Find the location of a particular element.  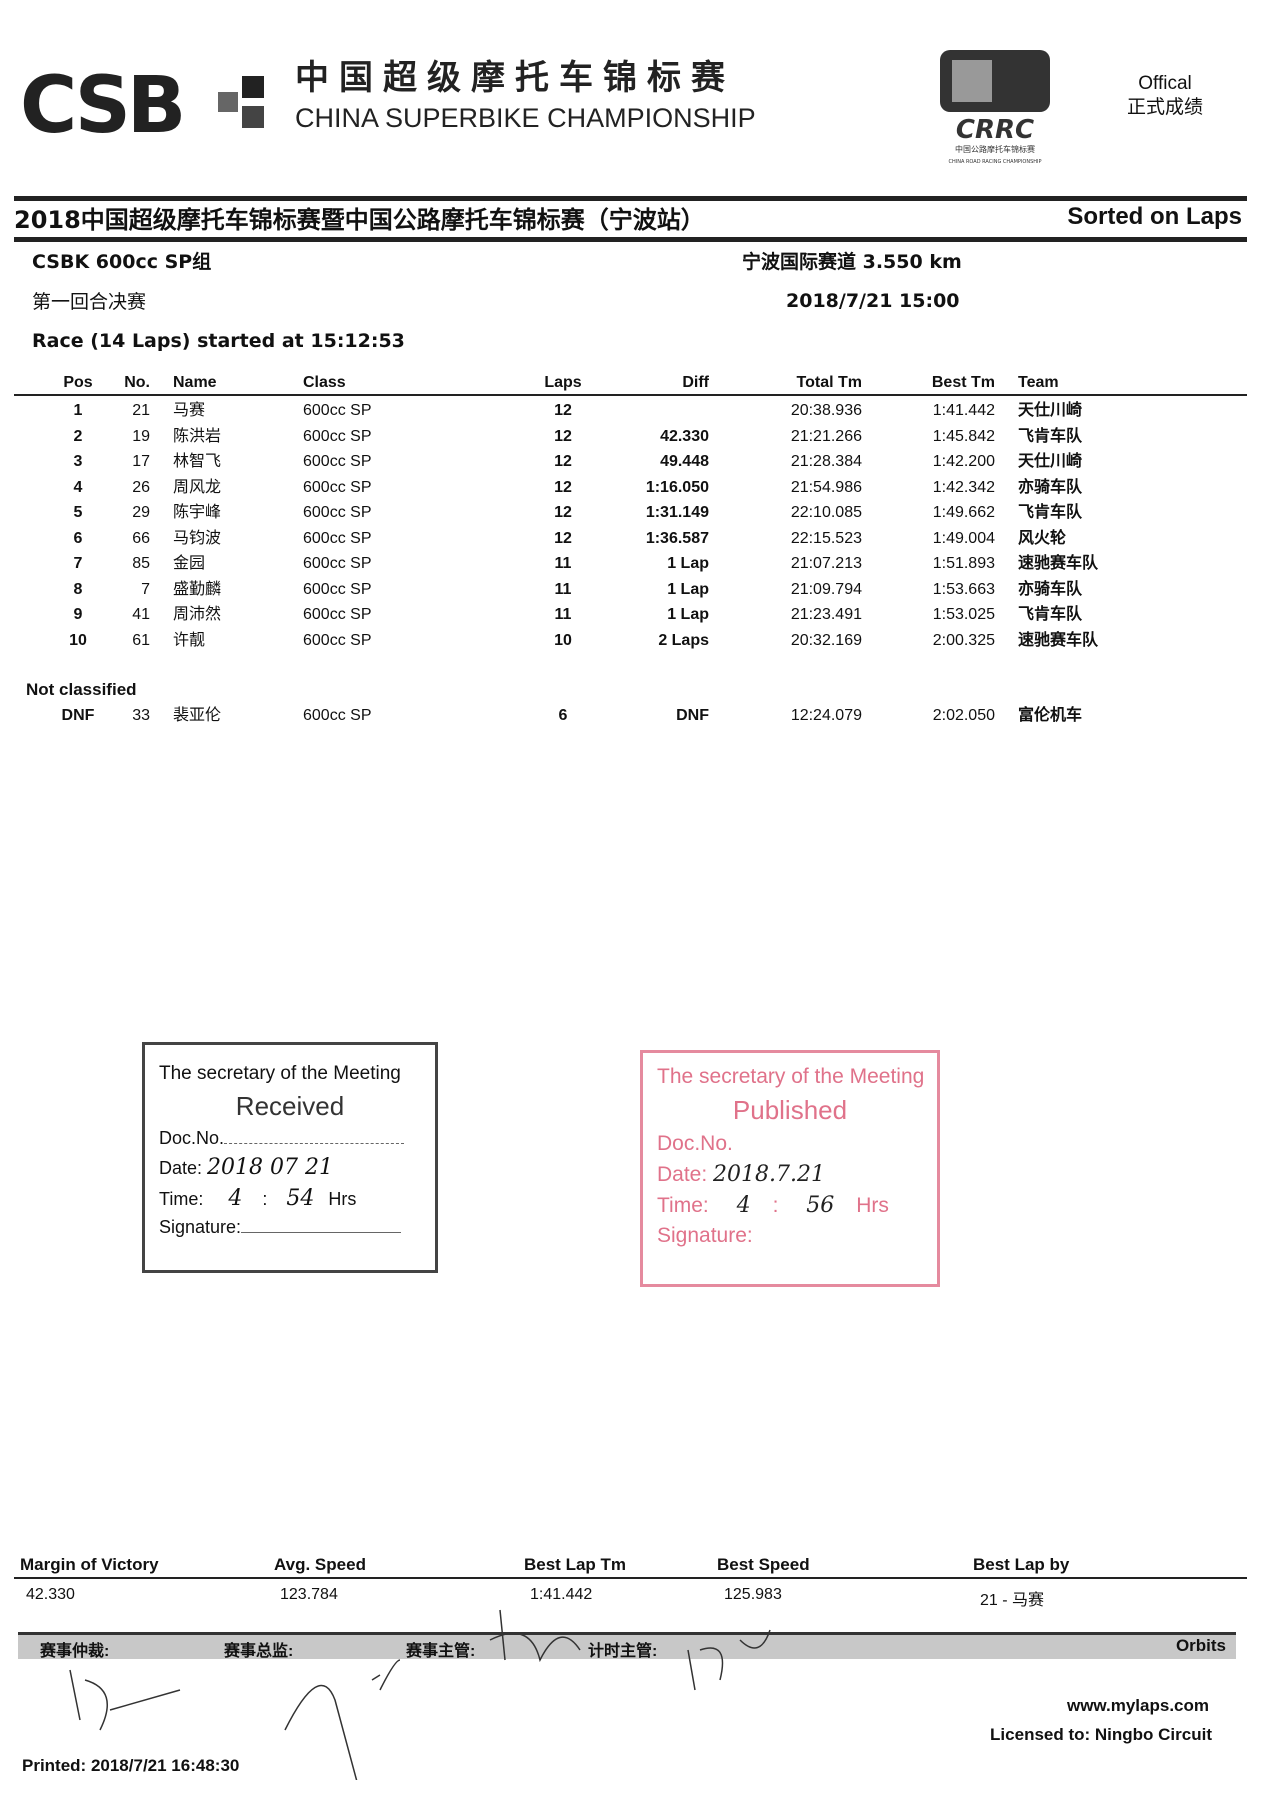

cell-name: 裴亚伦 is located at coordinates (197, 715).